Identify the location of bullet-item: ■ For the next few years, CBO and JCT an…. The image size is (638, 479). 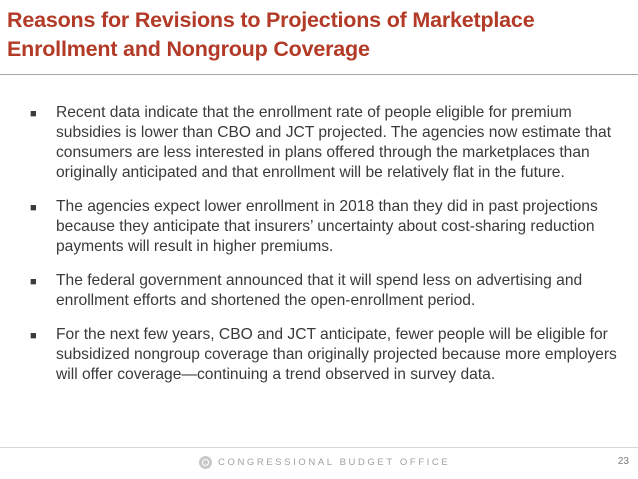
(325, 355).